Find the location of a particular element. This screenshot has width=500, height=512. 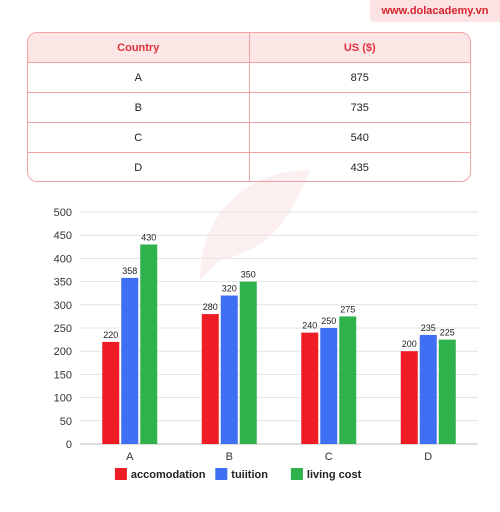

y-tick-label: 200 is located at coordinates (63, 352).